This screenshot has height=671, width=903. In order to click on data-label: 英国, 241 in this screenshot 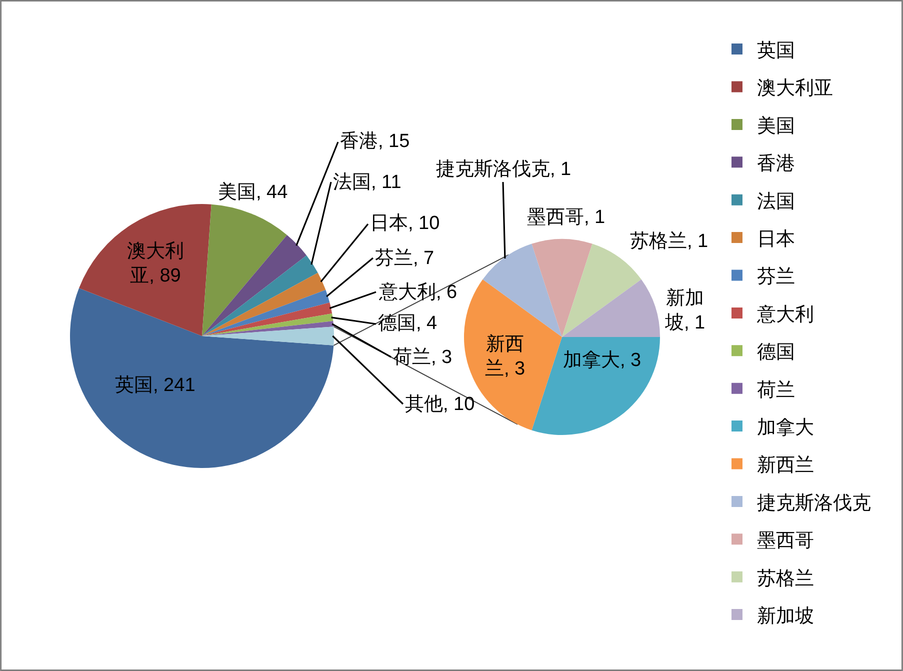, I will do `click(155, 385)`.